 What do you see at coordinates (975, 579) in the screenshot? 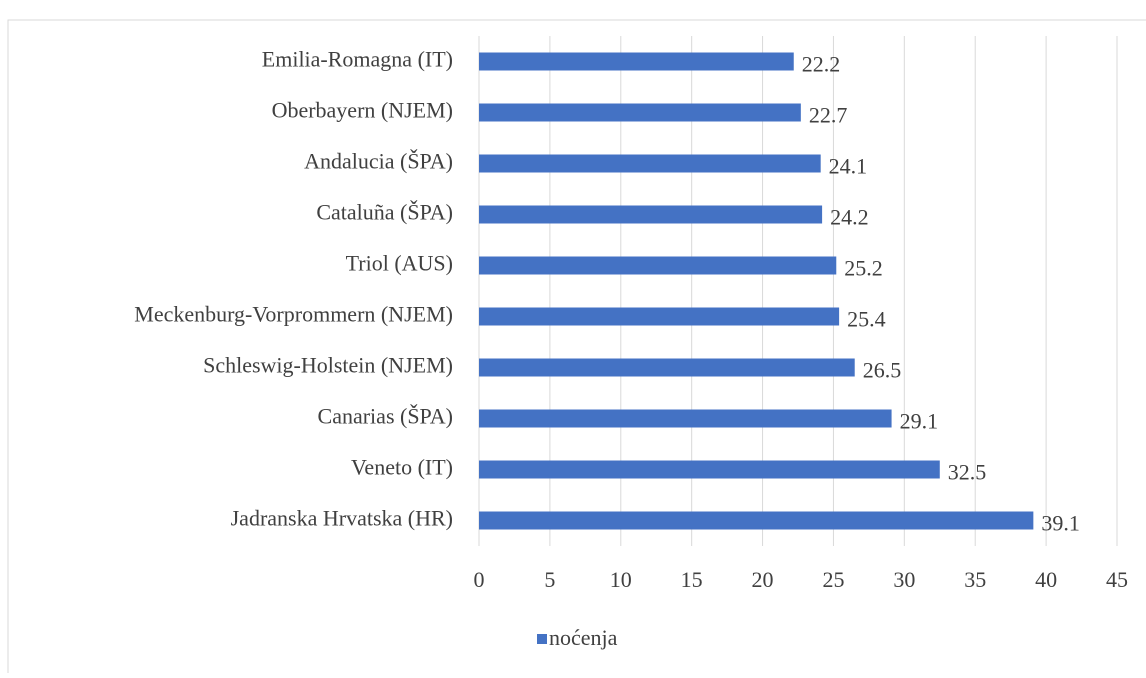
I see `x-tick-label: 35` at bounding box center [975, 579].